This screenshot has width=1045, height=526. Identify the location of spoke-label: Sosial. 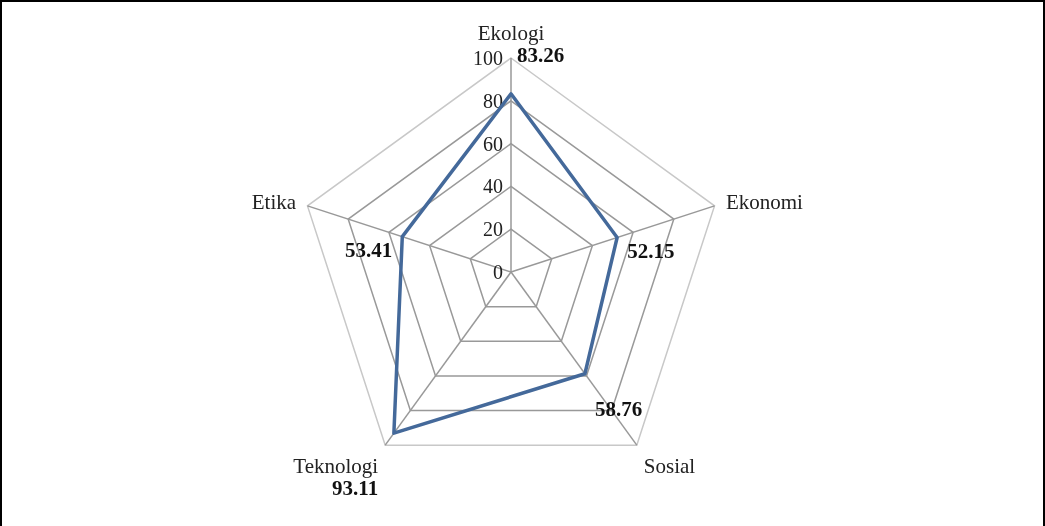
(669, 465).